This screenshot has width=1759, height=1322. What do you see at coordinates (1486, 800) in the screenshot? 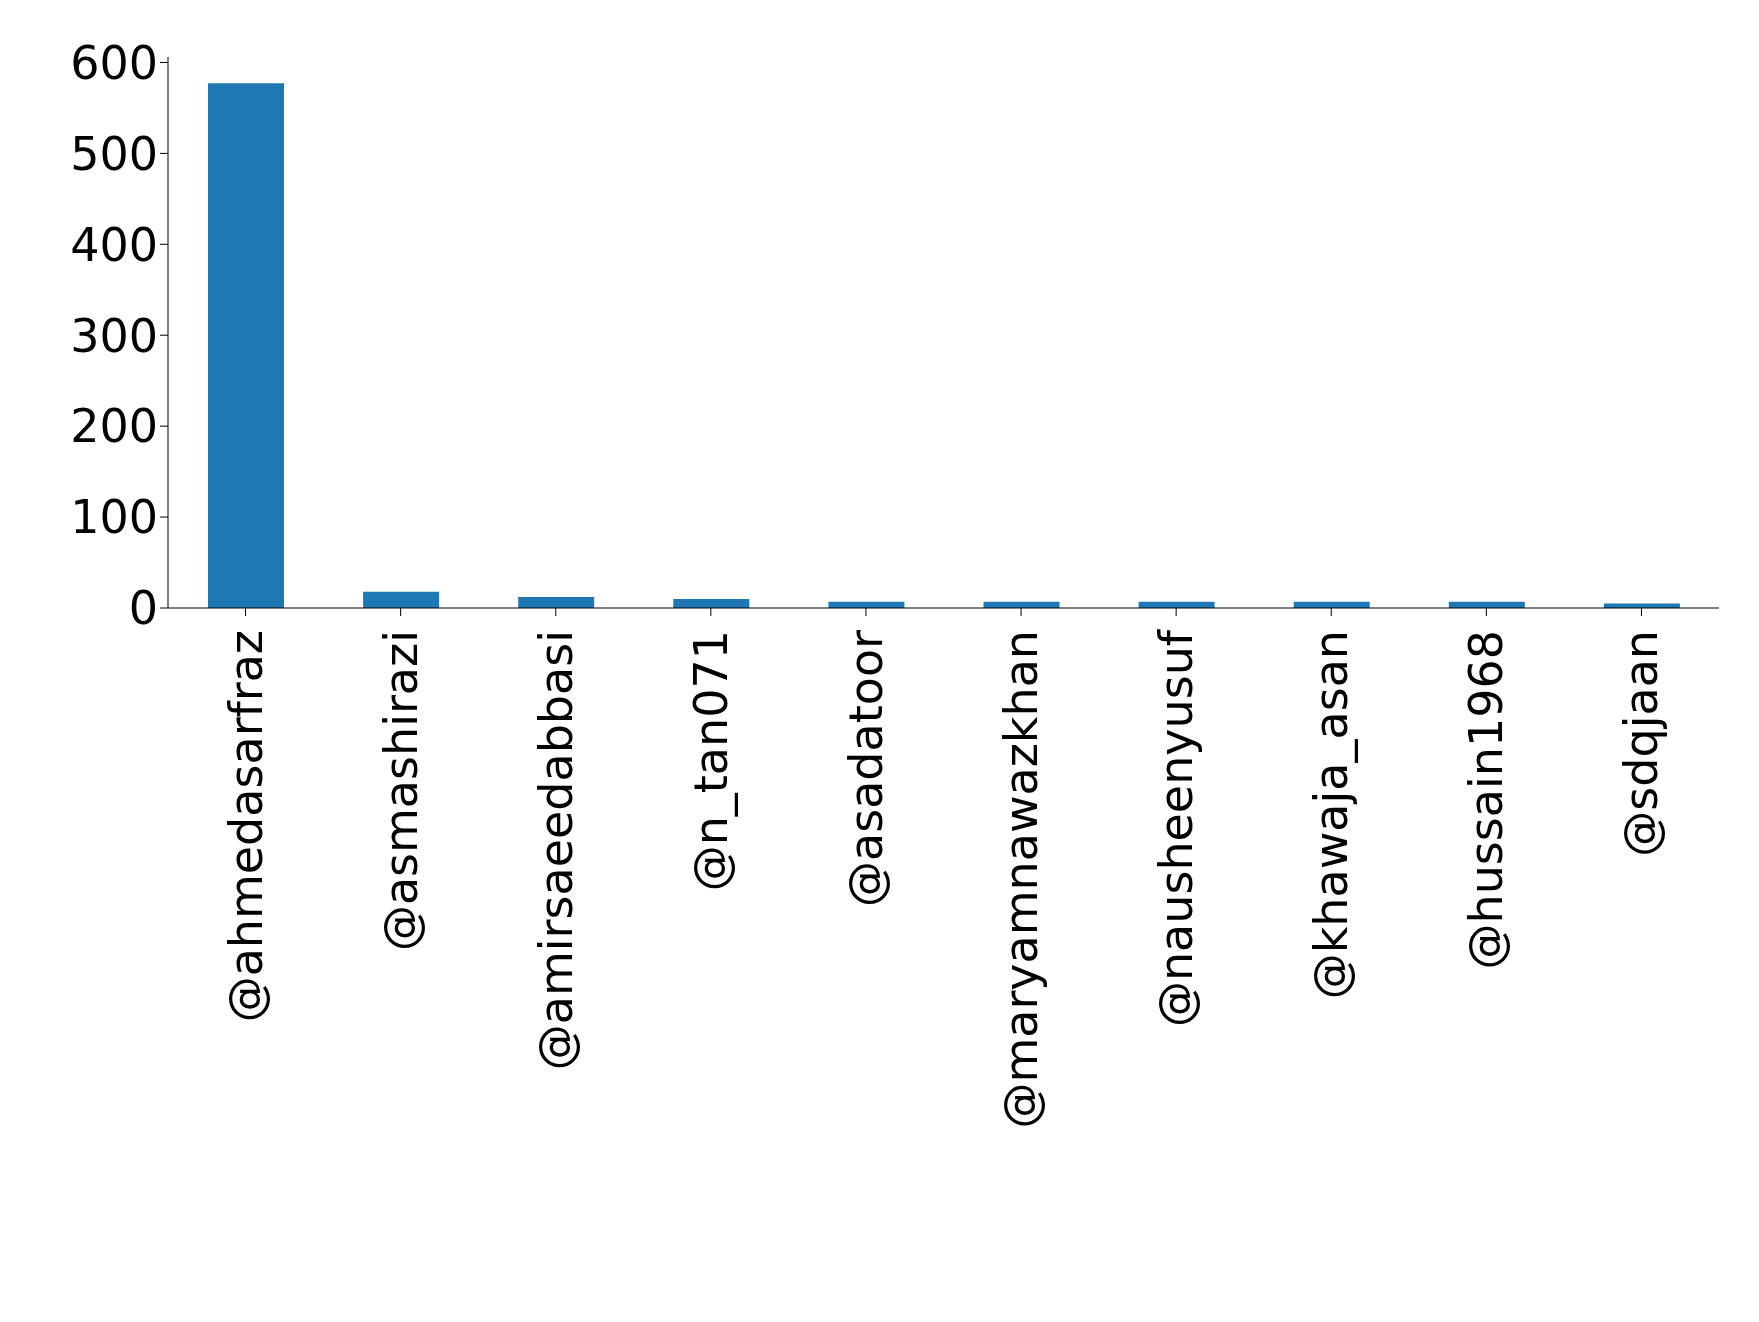
I see `x-tick-label: @hussain1968` at bounding box center [1486, 800].